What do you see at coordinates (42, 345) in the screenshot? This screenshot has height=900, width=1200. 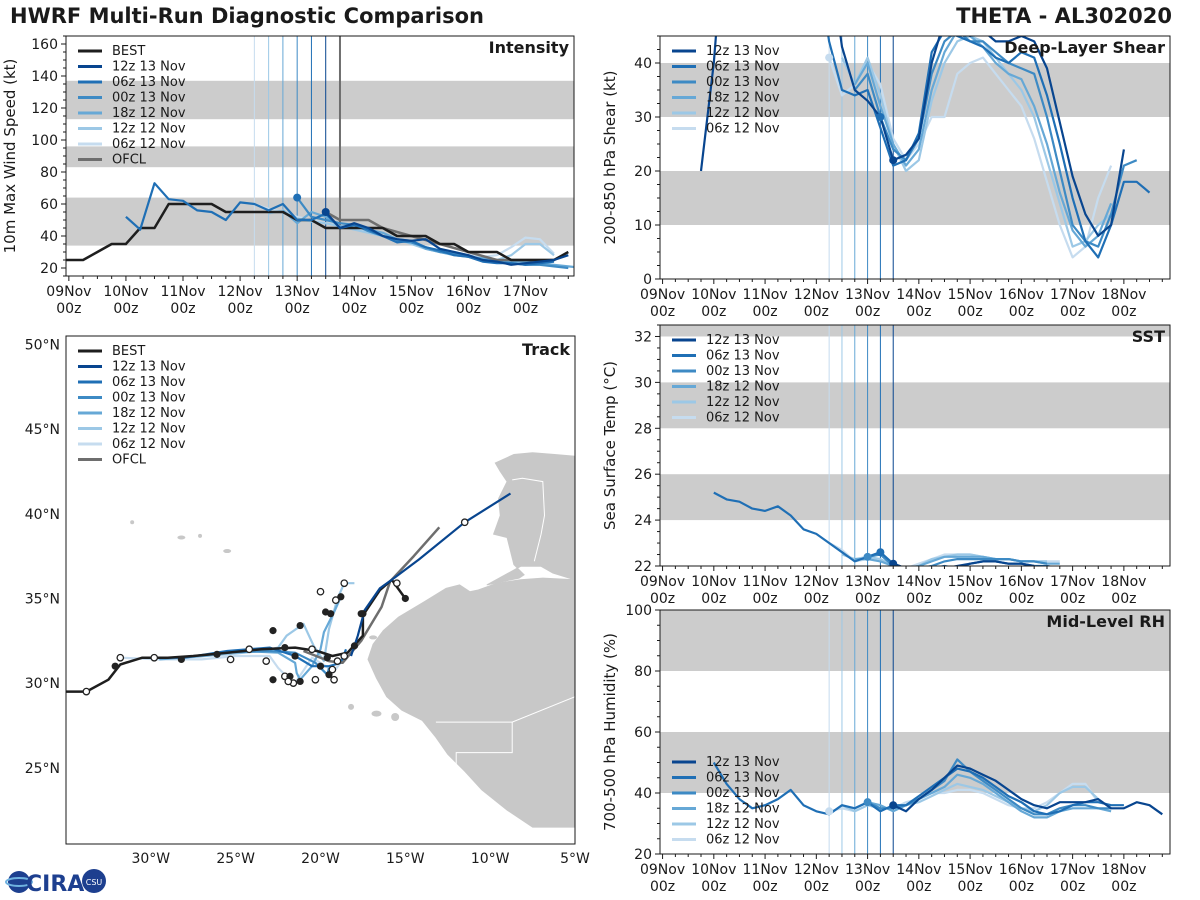 I see `lat-tick-label: 50°N` at bounding box center [42, 345].